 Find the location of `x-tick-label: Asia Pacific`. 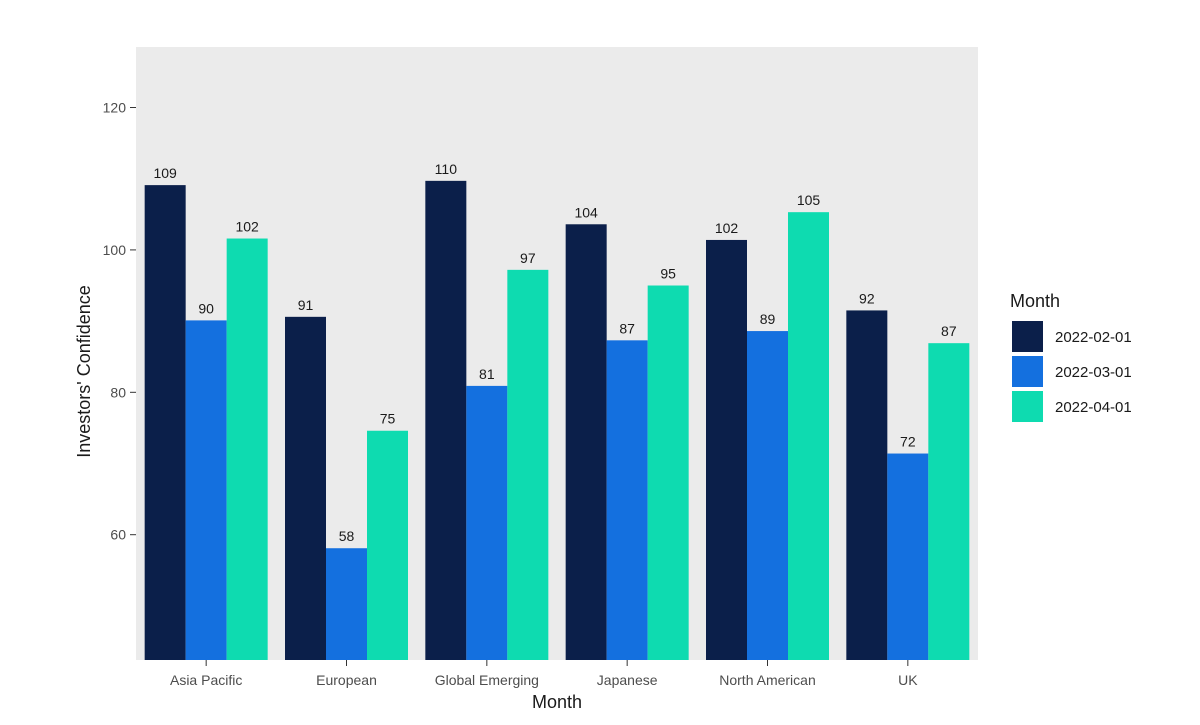

x-tick-label: Asia Pacific is located at coordinates (206, 680).